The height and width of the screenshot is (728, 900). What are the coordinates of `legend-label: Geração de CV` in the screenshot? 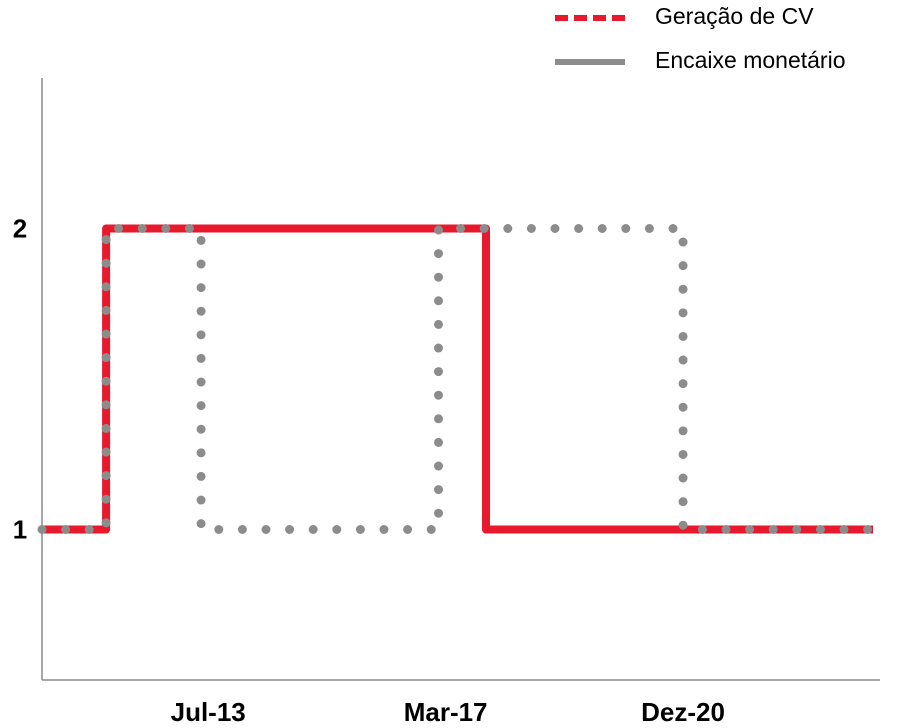 It's located at (734, 16).